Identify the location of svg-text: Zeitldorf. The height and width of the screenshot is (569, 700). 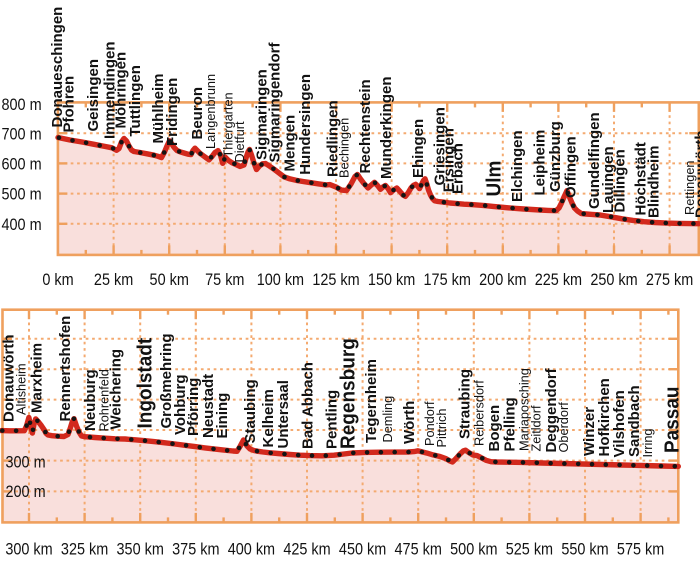
(537, 428).